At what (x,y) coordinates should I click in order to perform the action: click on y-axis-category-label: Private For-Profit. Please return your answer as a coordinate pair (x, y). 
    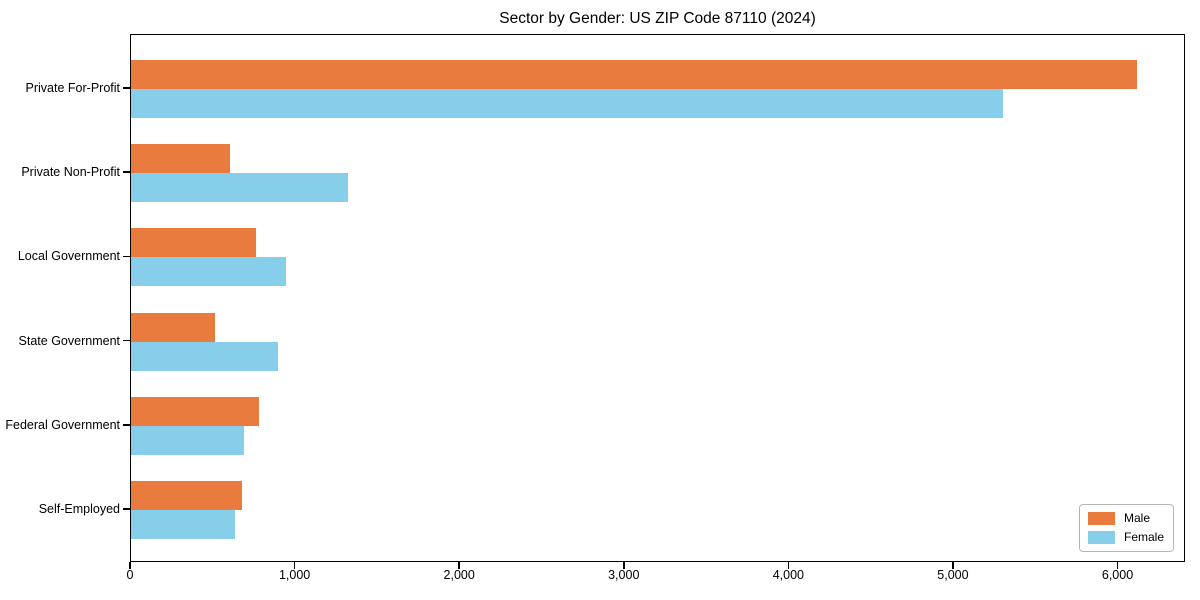
    Looking at the image, I should click on (72, 88).